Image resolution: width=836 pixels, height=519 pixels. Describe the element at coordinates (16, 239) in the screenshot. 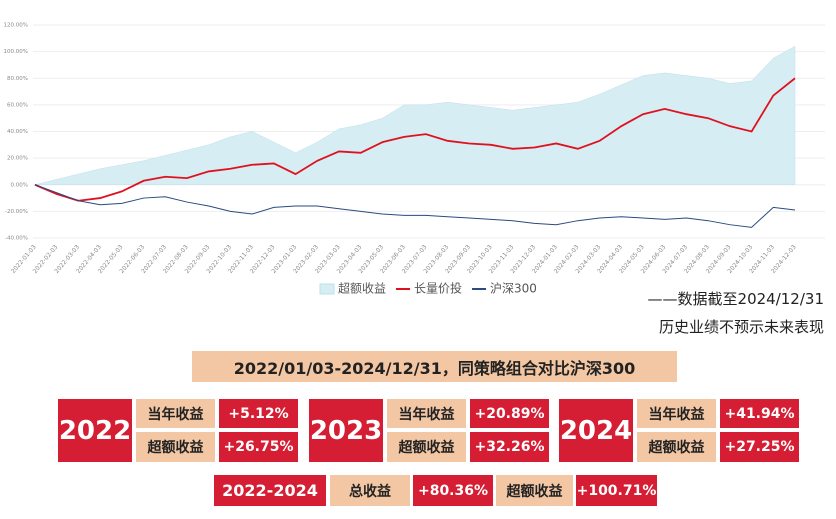

I see `y-tick-label: -40.00%` at that location.